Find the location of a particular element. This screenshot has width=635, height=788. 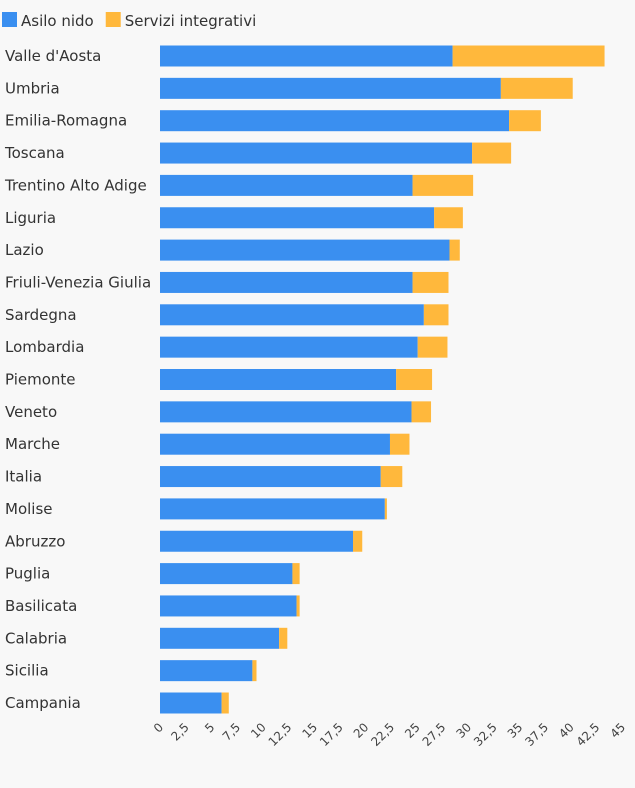

x-tick-label: 37,5 is located at coordinates (536, 734).